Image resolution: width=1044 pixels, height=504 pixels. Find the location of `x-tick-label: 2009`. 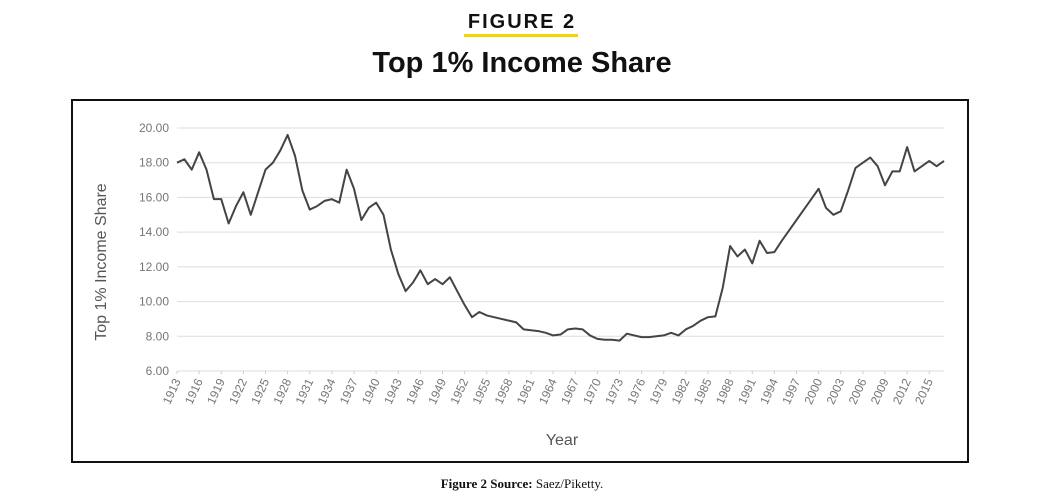

x-tick-label: 2009 is located at coordinates (880, 391).